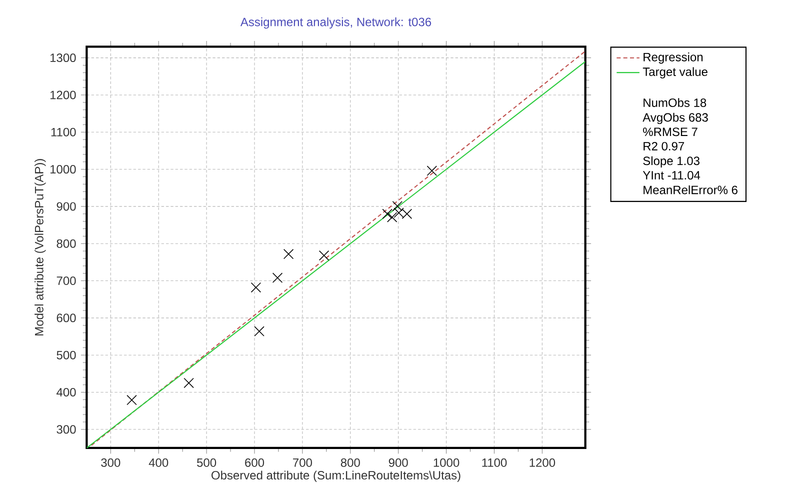 Image resolution: width=812 pixels, height=502 pixels. Describe the element at coordinates (336, 476) in the screenshot. I see `x-axis-title: Observed attribute (Sum:LineRouteItems\Utas)` at that location.